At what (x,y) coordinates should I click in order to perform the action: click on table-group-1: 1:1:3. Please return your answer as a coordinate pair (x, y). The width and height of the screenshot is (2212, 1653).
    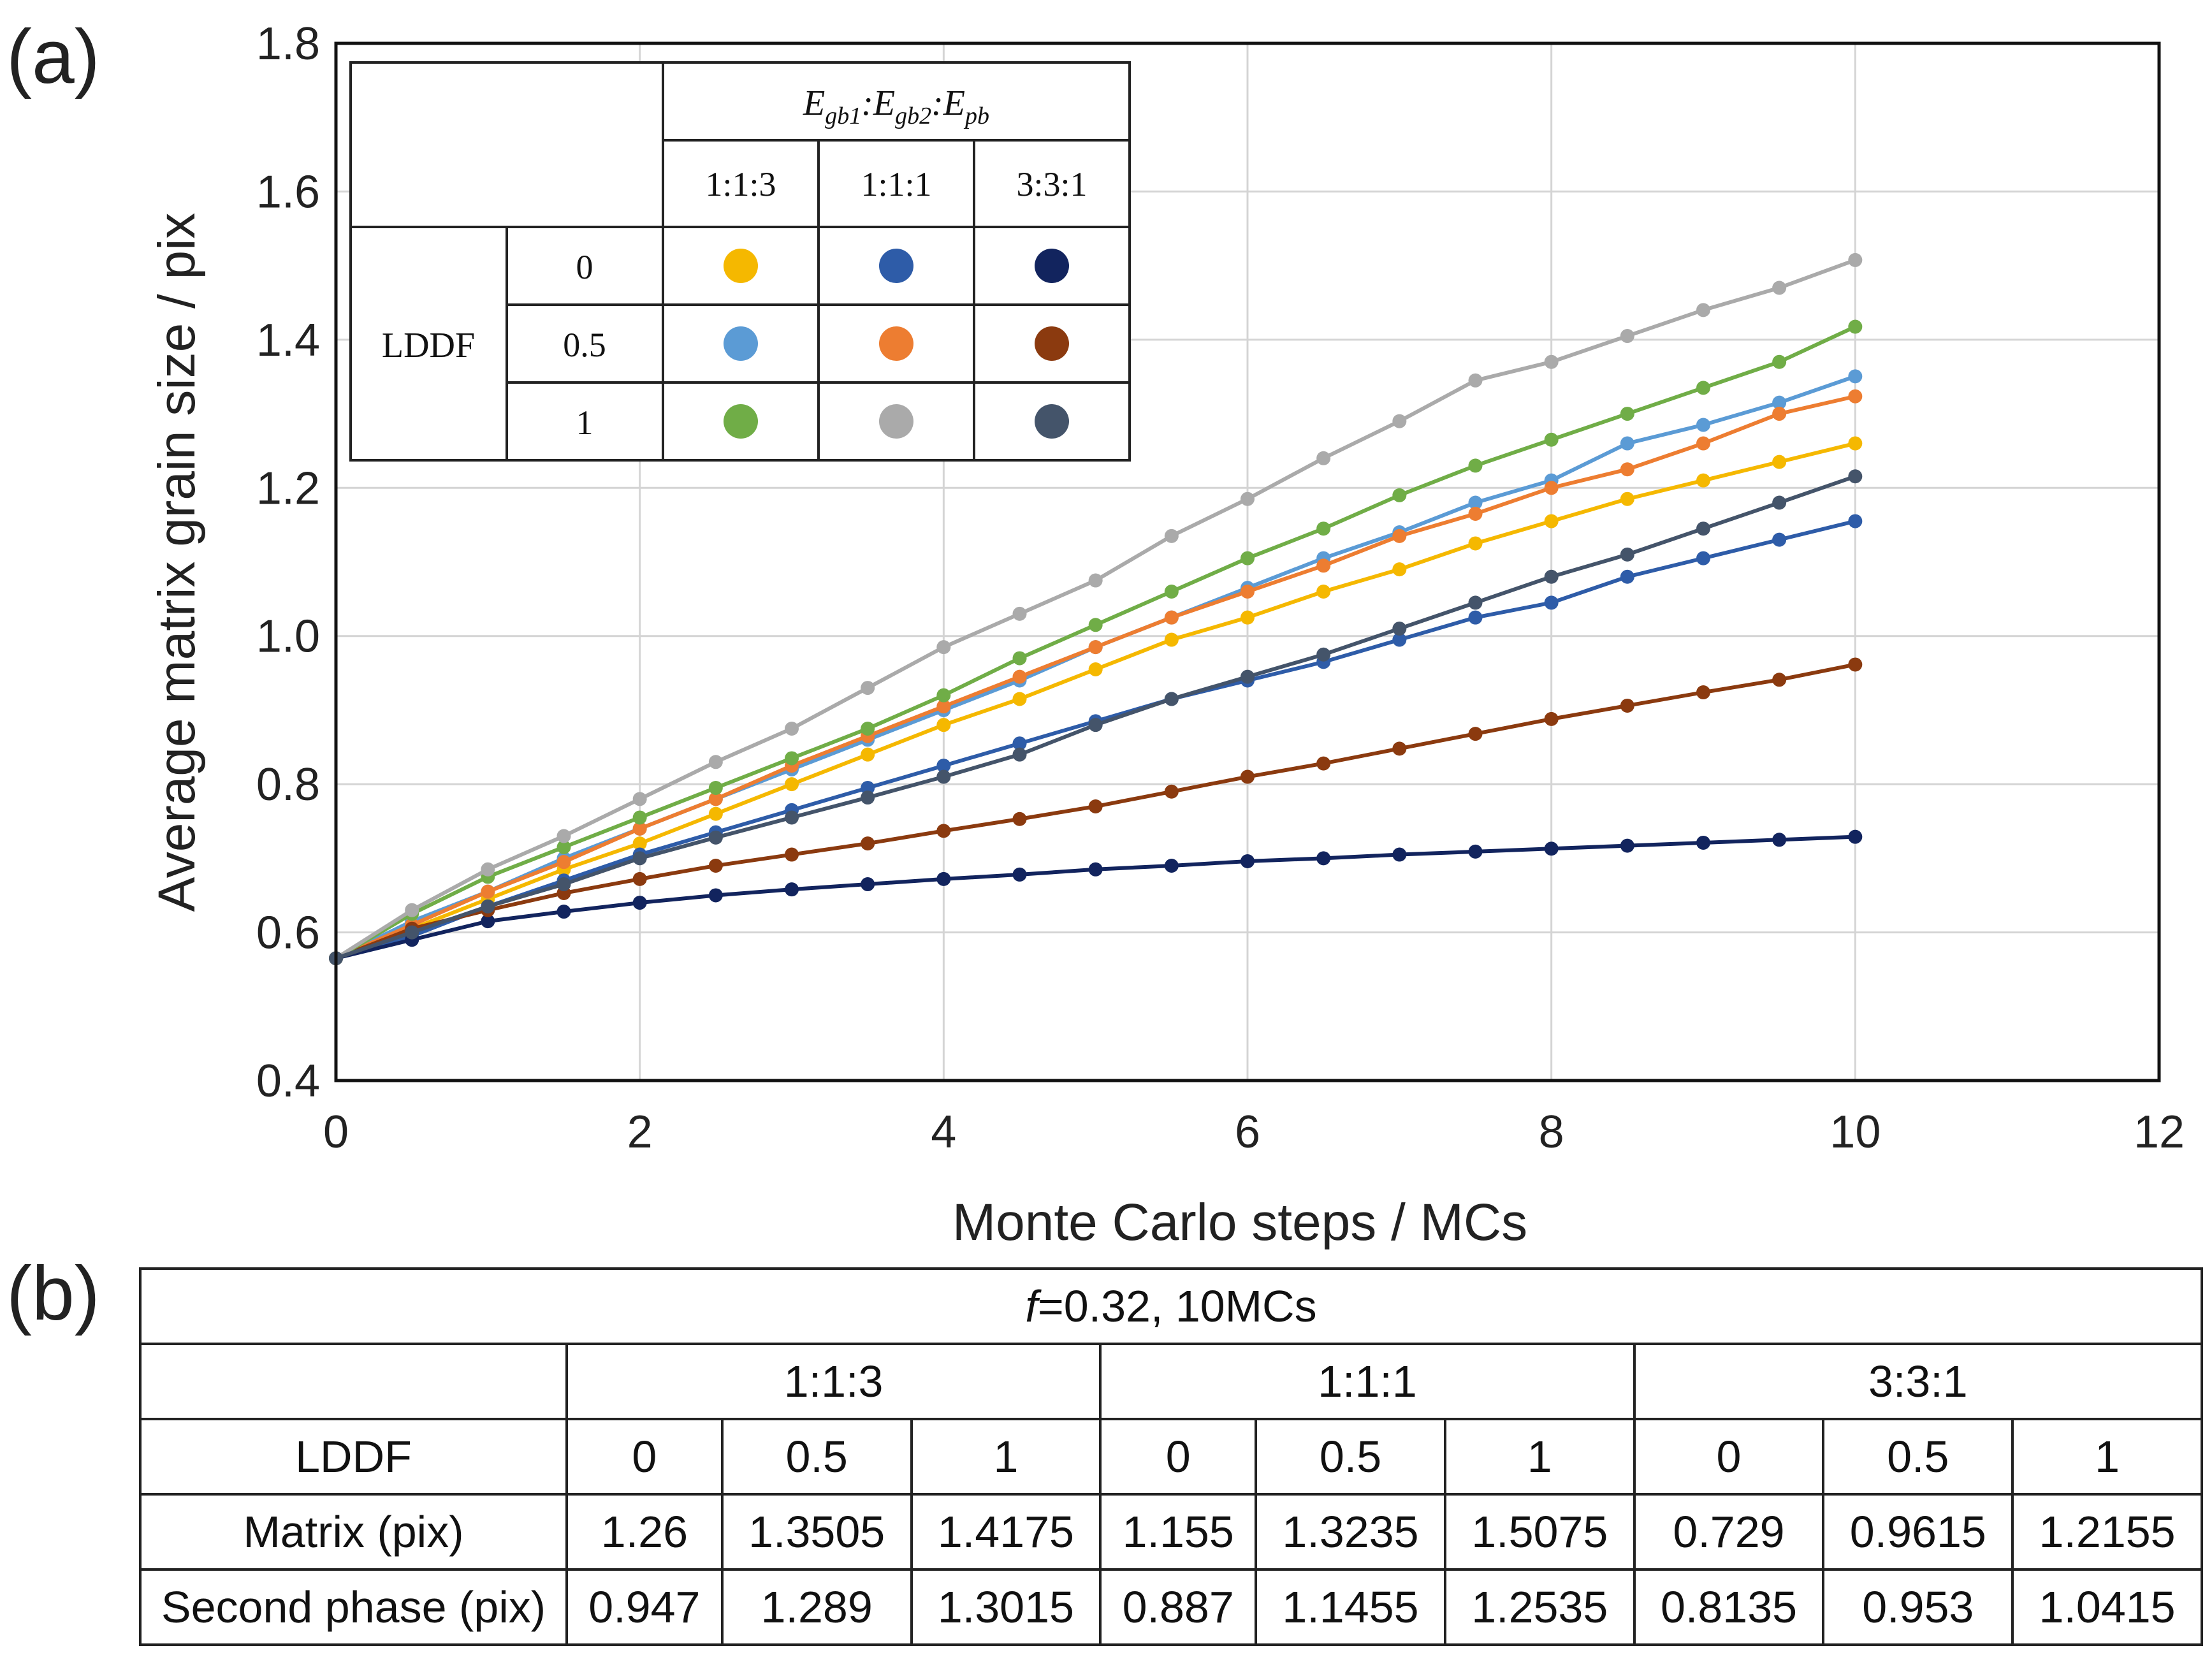
    Looking at the image, I should click on (833, 1381).